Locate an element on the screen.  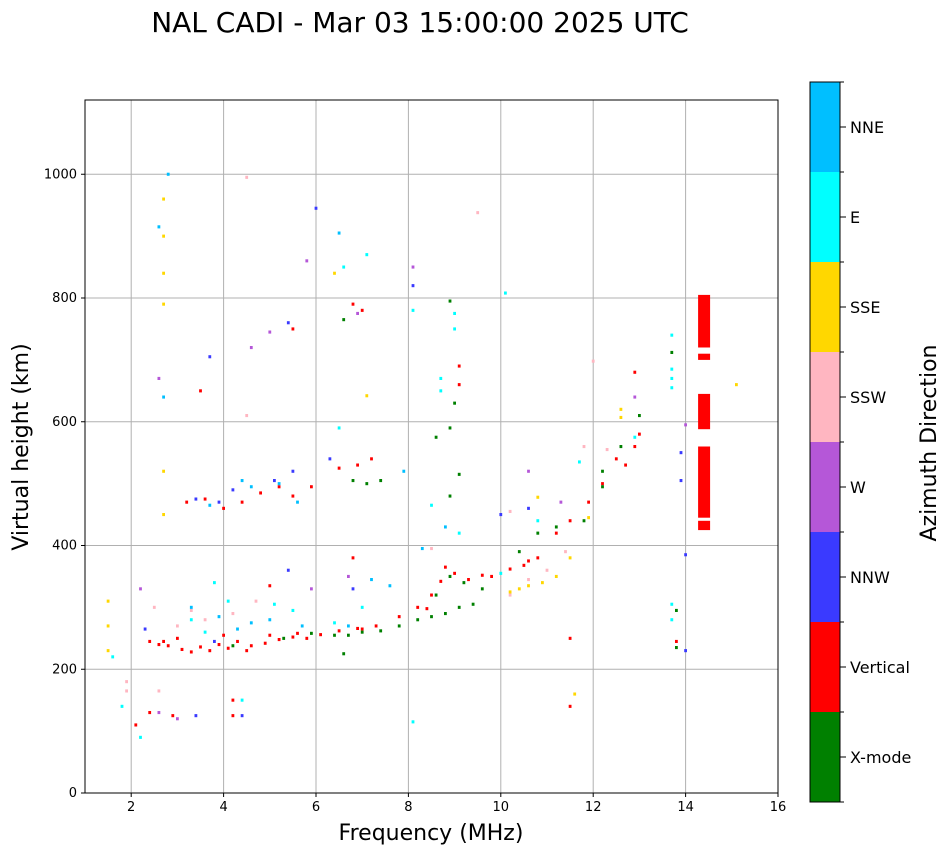
x-tick-label: 6 is located at coordinates (316, 807).